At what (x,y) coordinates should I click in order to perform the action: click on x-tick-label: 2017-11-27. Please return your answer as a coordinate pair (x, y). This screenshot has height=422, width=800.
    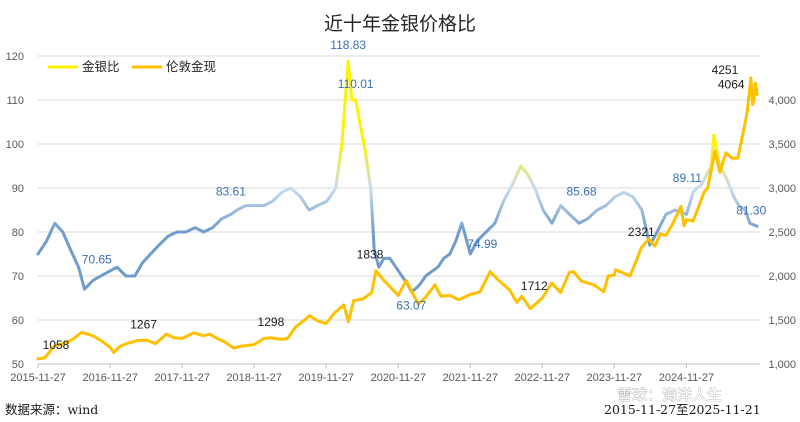
    Looking at the image, I should click on (181, 378).